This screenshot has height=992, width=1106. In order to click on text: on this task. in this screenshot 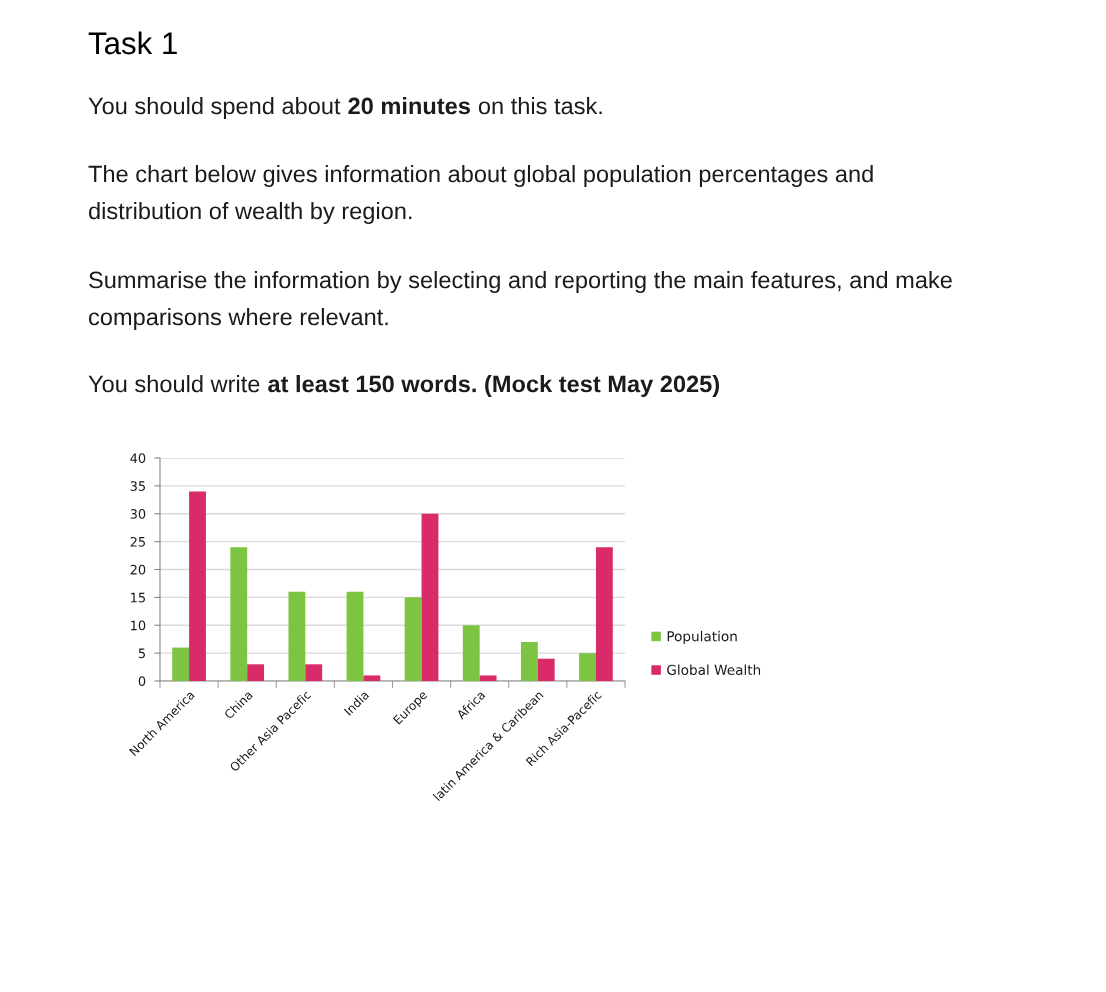, I will do `click(540, 106)`.